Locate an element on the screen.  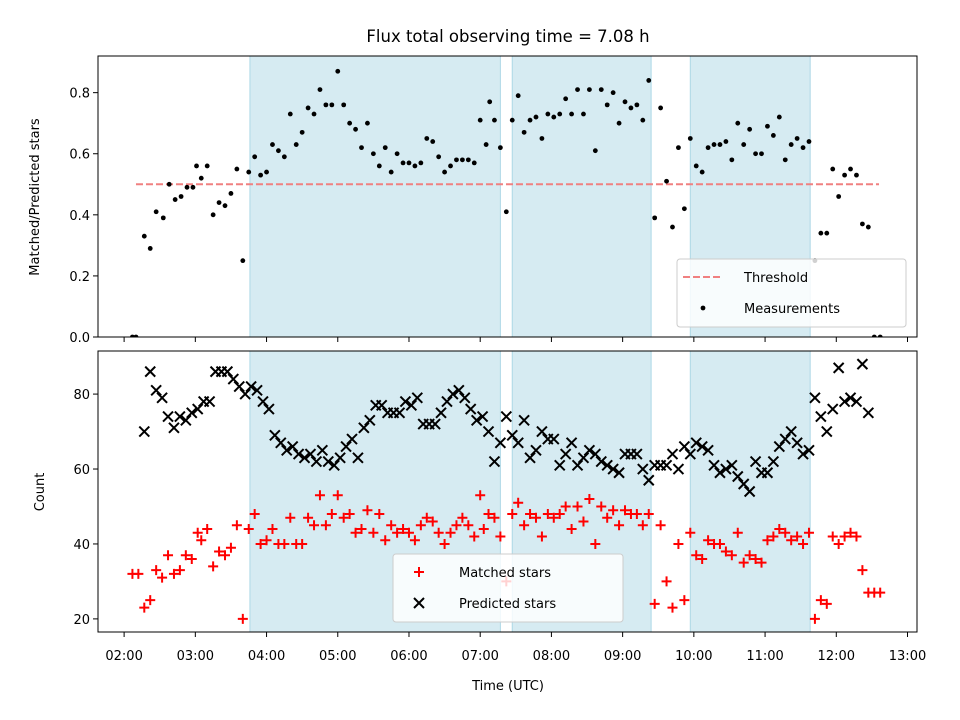
x-tick-label: 06:00 is located at coordinates (408, 656).